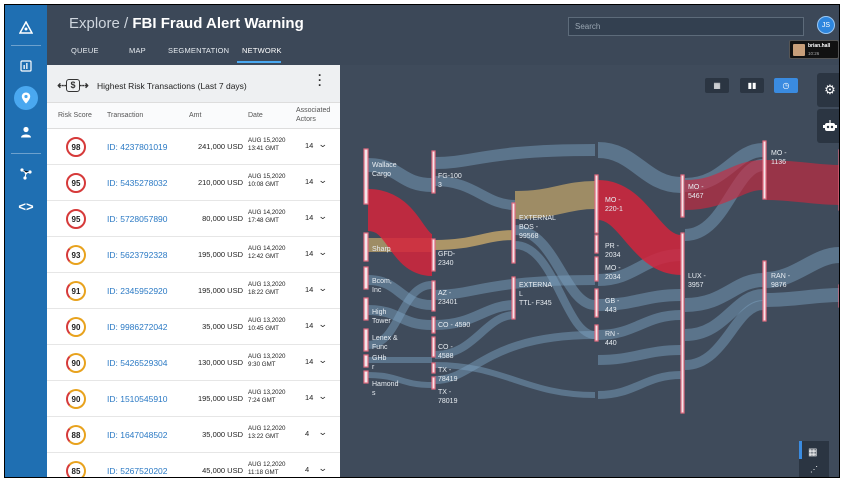 This screenshot has height=482, width=844. Describe the element at coordinates (828, 126) in the screenshot. I see `robot-icon` at that location.